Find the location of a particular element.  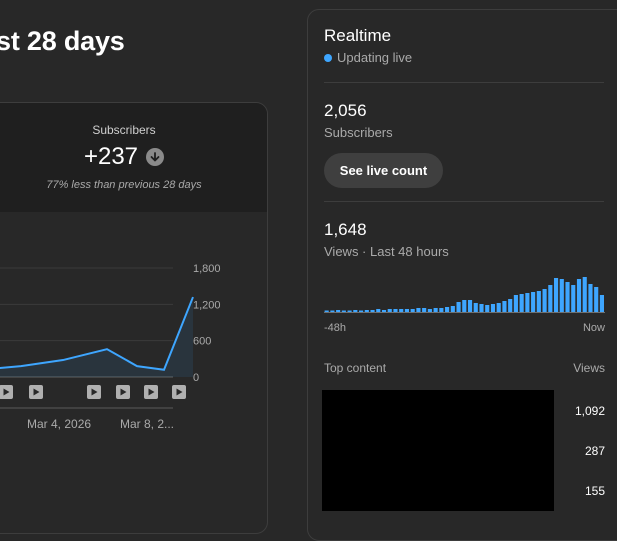

y-tick-label: 600 is located at coordinates (202, 342).